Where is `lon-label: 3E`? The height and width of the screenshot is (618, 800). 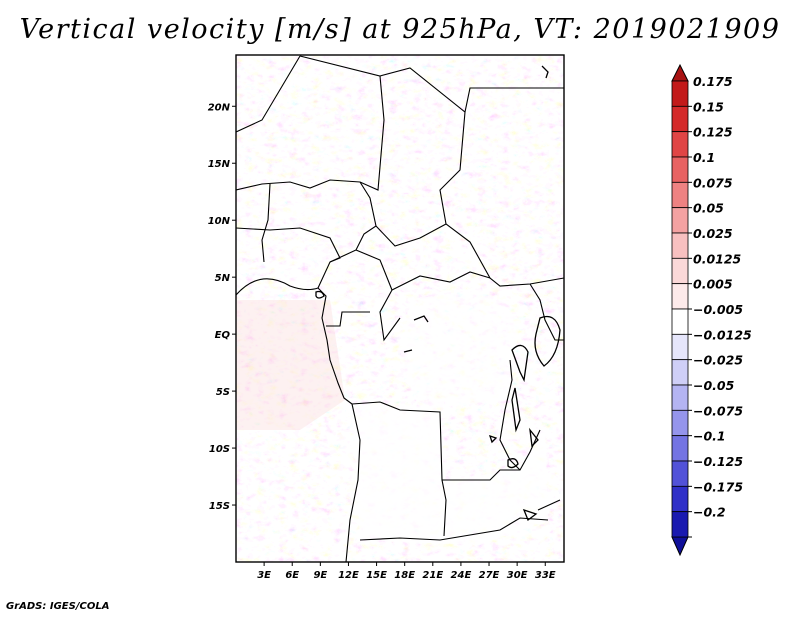
lon-label: 3E is located at coordinates (264, 575).